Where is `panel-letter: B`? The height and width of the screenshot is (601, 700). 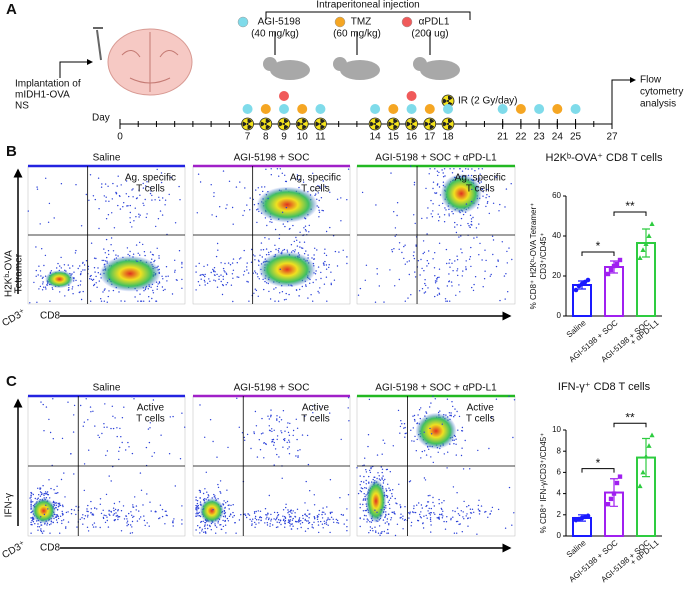
panel-letter: B is located at coordinates (11, 151).